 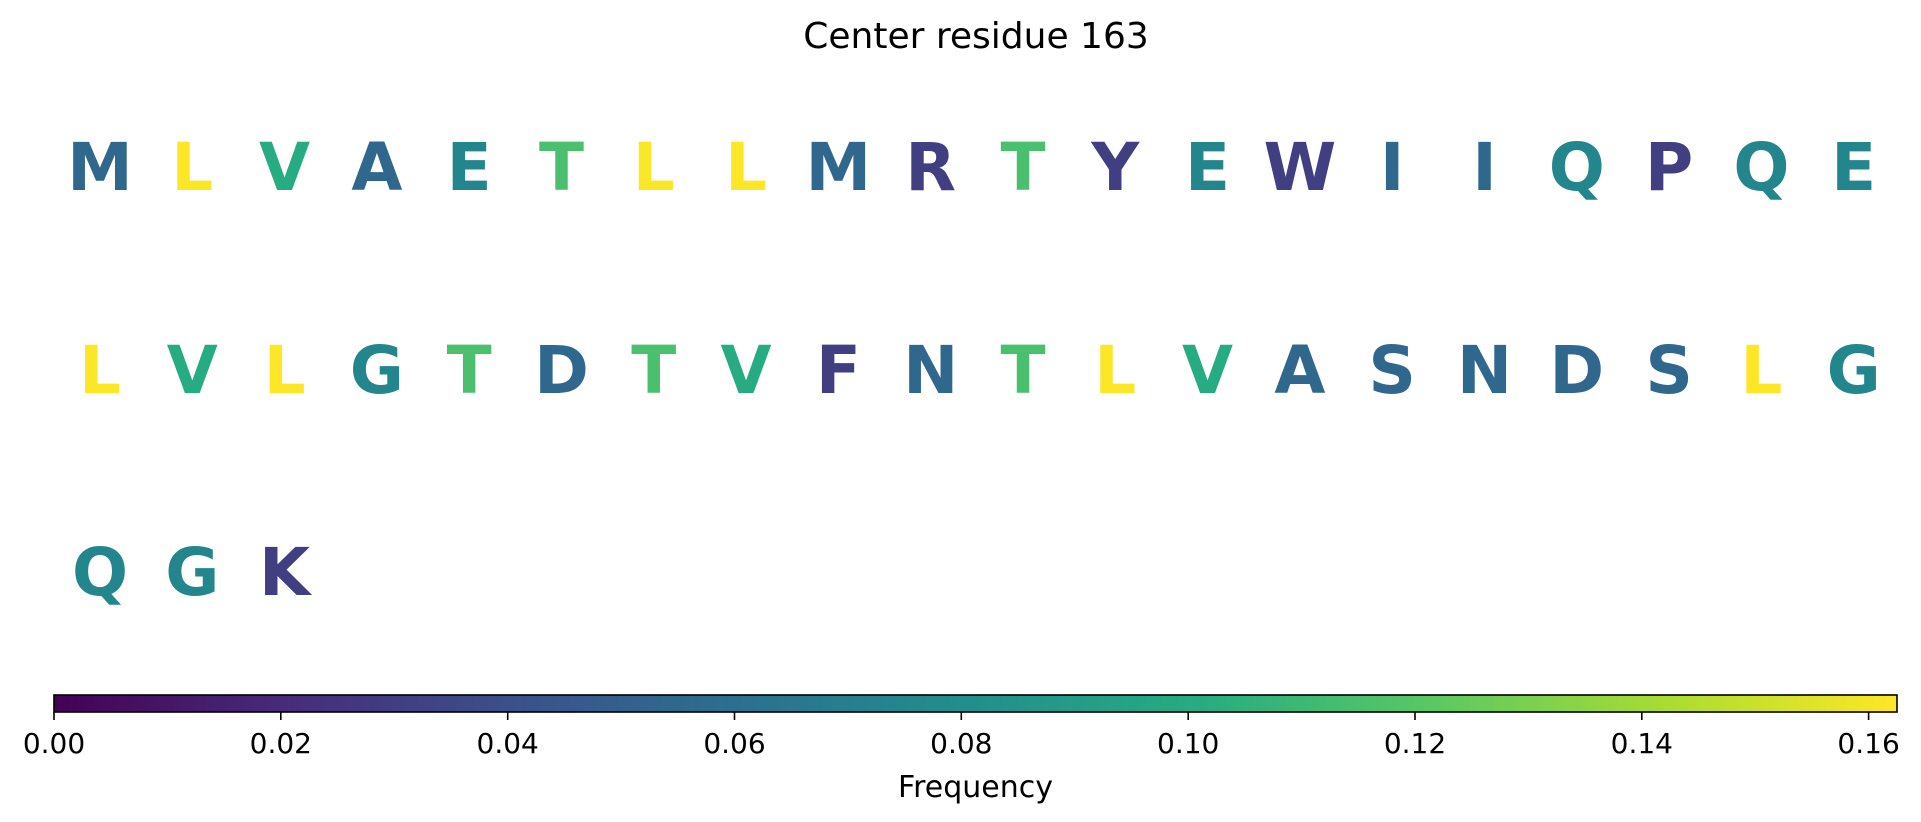 I want to click on residue-letter: F, so click(x=838, y=370).